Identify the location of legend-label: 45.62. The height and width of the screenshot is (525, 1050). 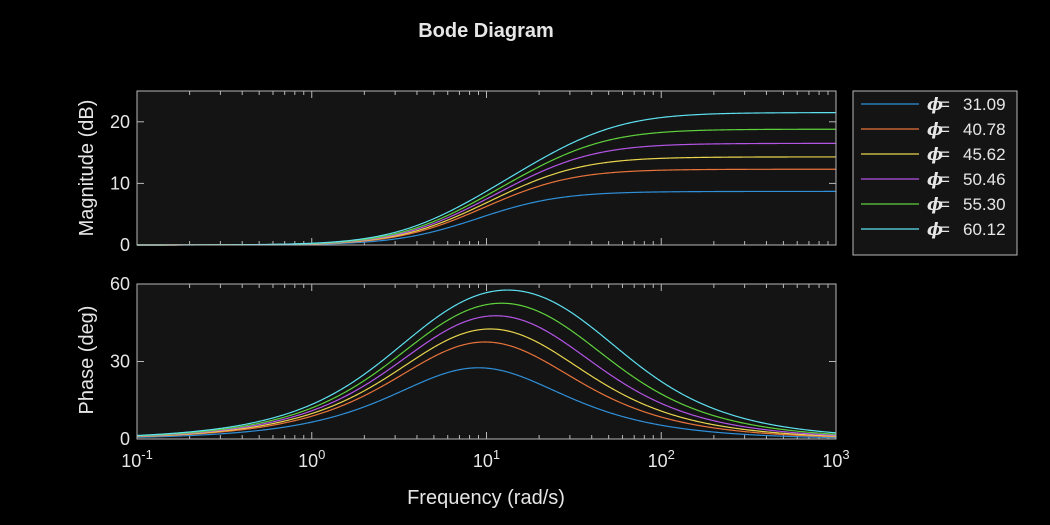
(984, 154).